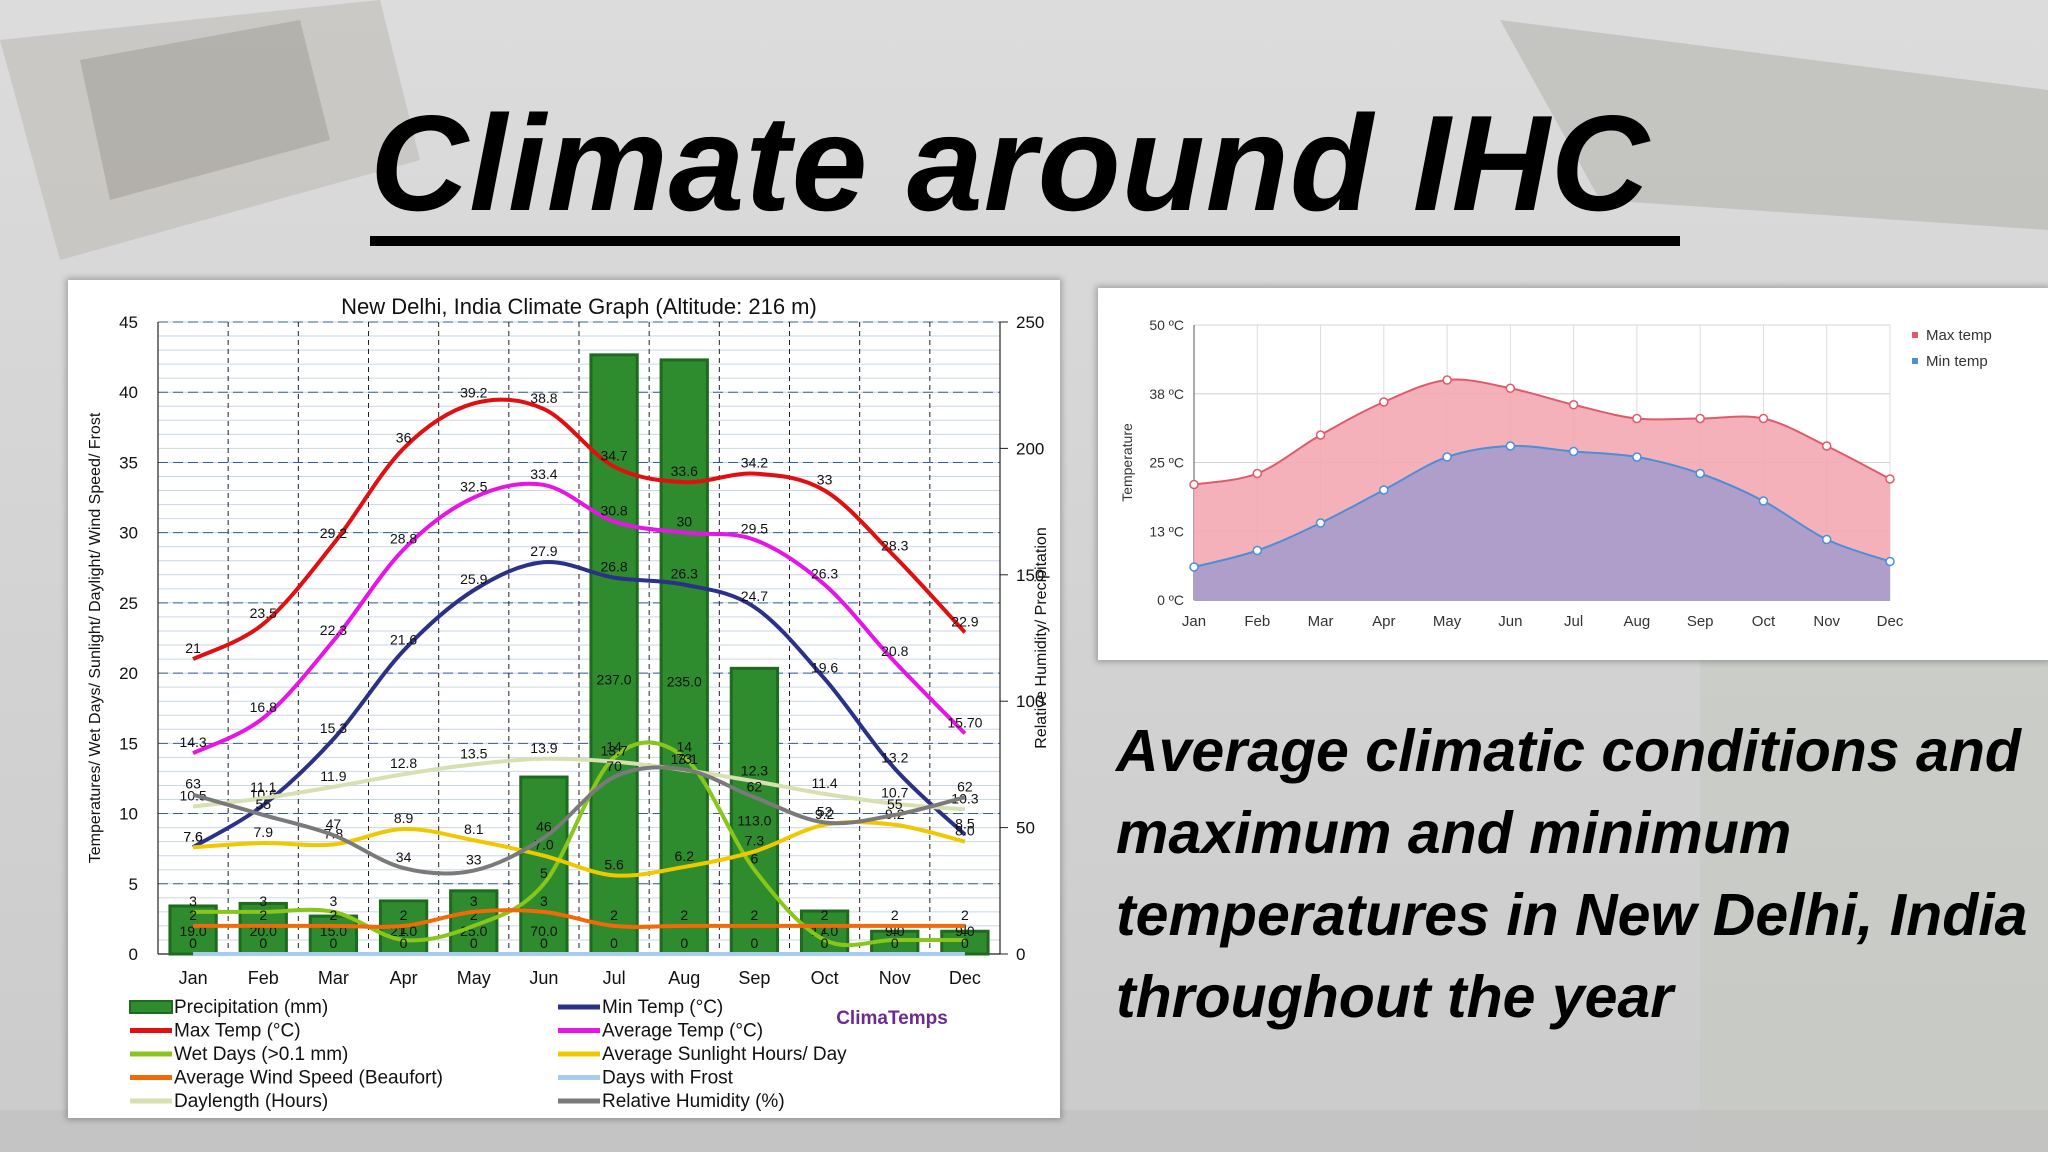  Describe the element at coordinates (404, 437) in the screenshot. I see `data-label-max-temp-c: 36` at that location.